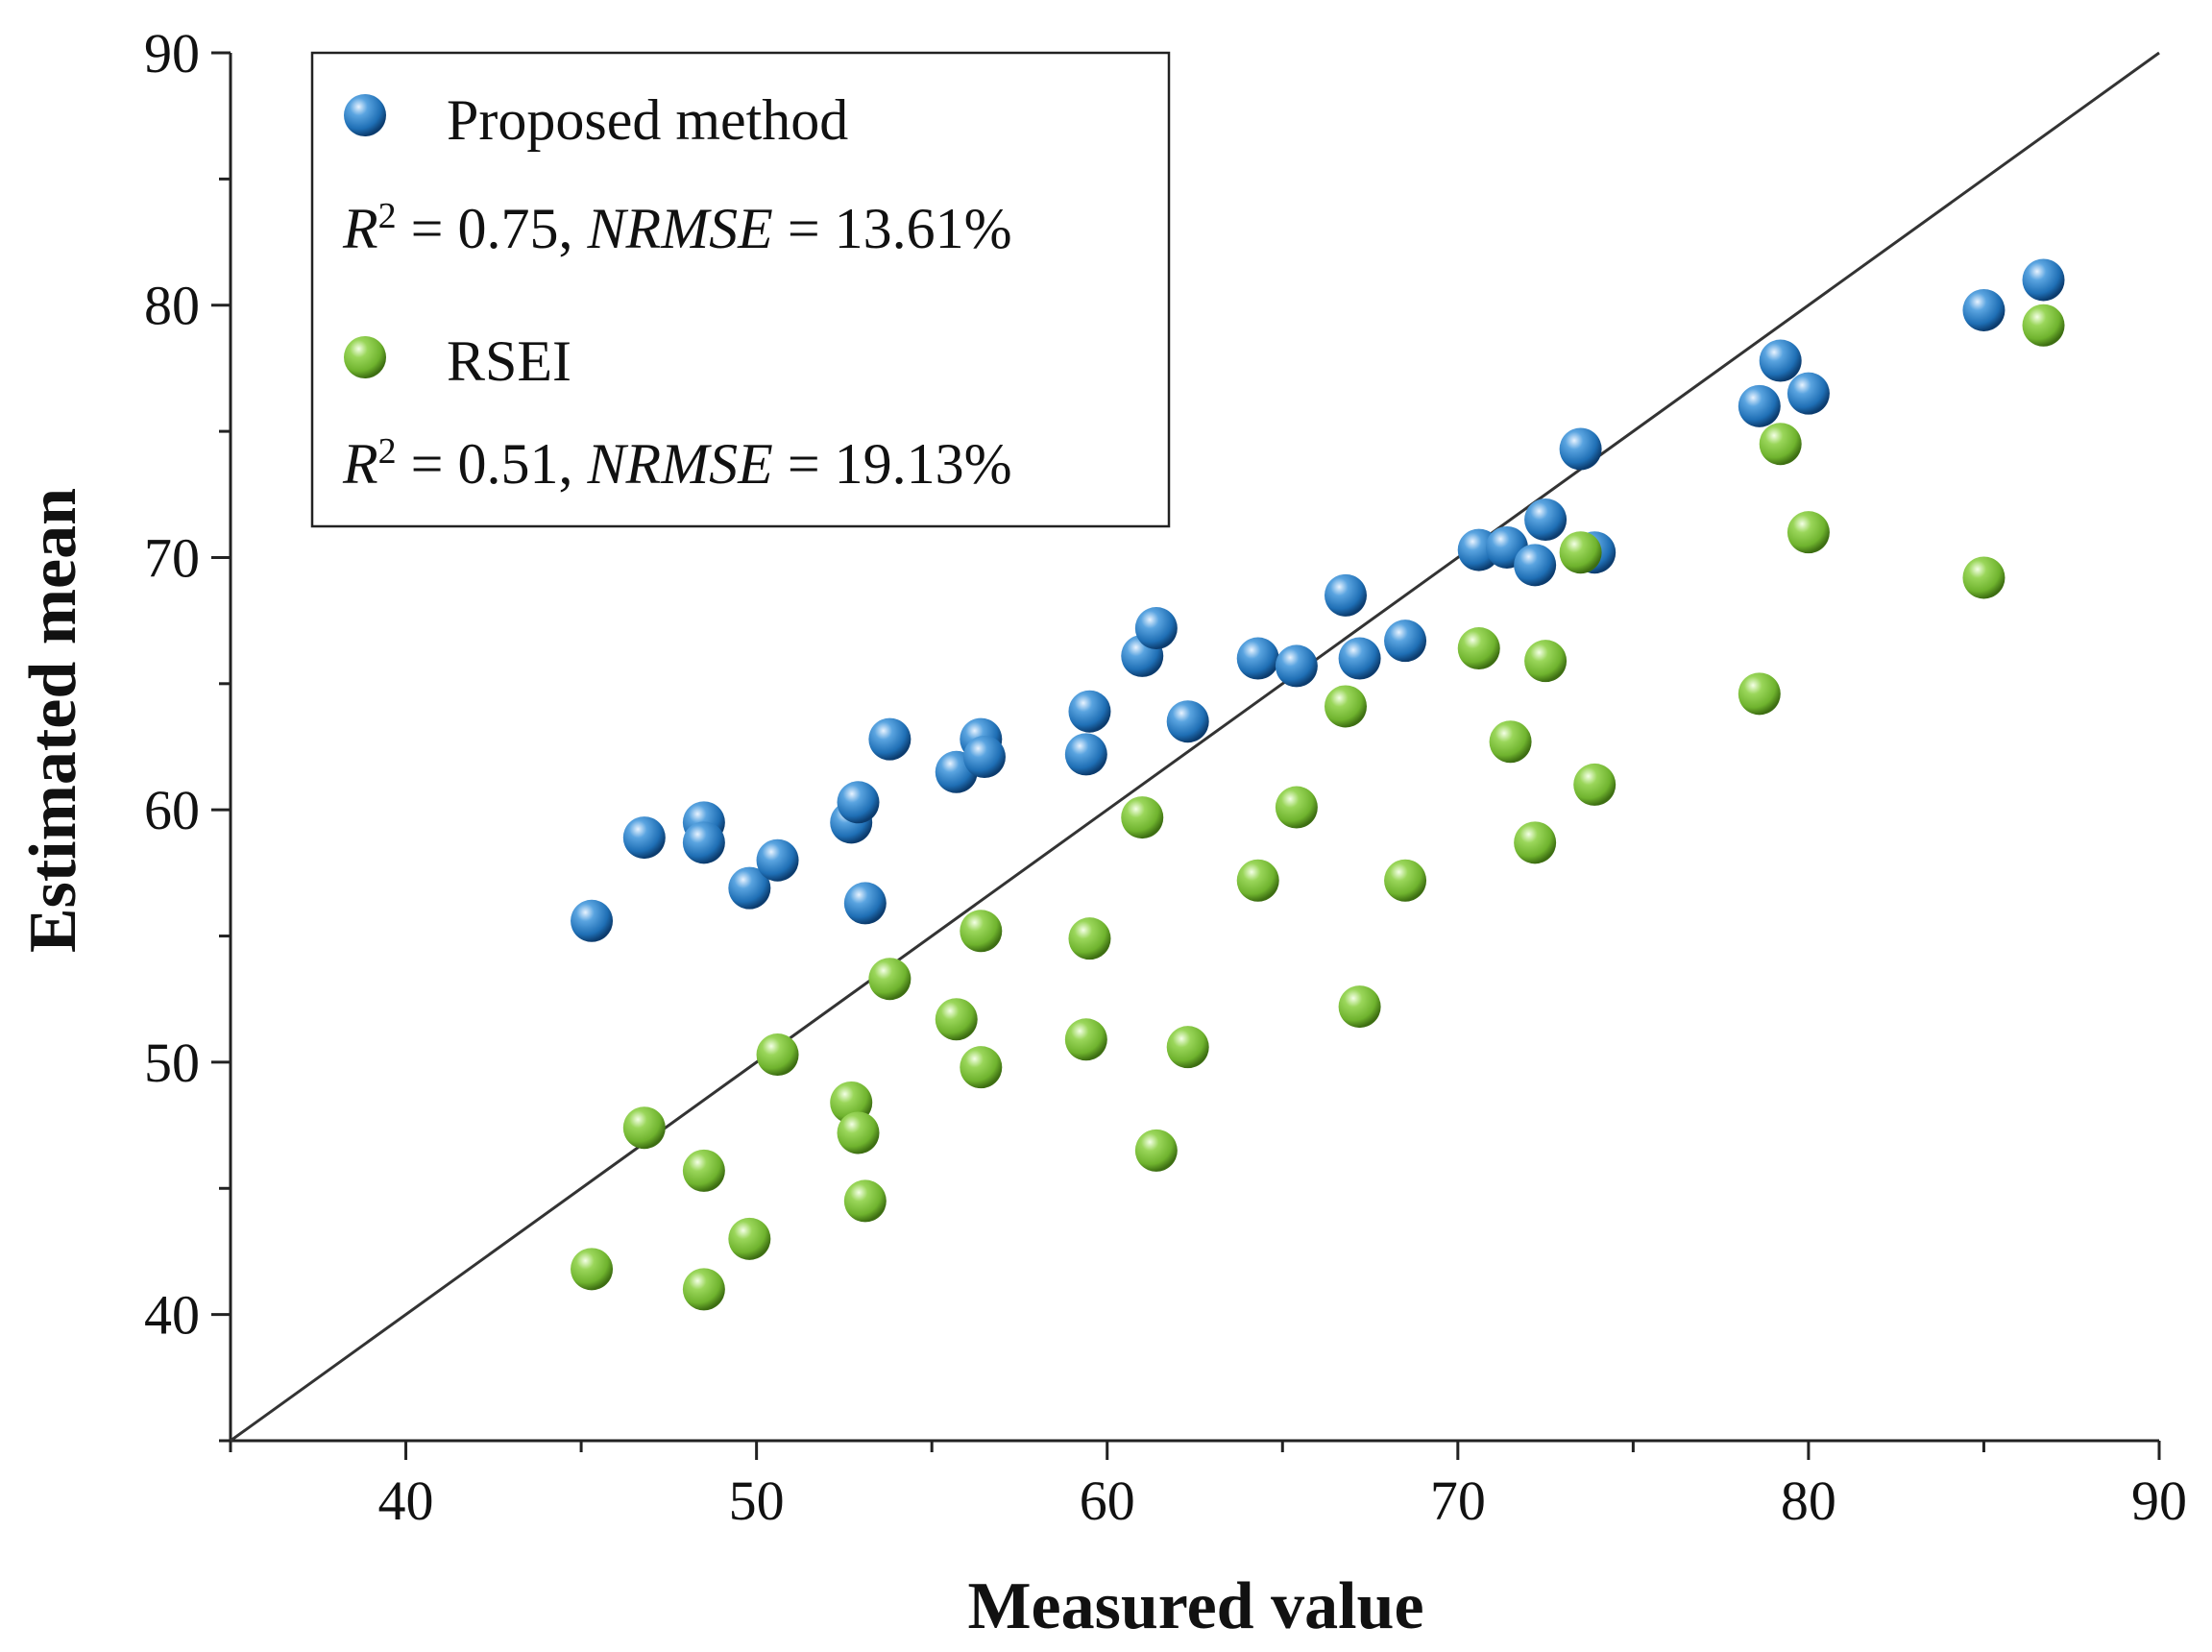 The image size is (2212, 1652). I want to click on legend-stats-rsei: R2 = 0.51, NRMSE = 19.13%, so click(677, 463).